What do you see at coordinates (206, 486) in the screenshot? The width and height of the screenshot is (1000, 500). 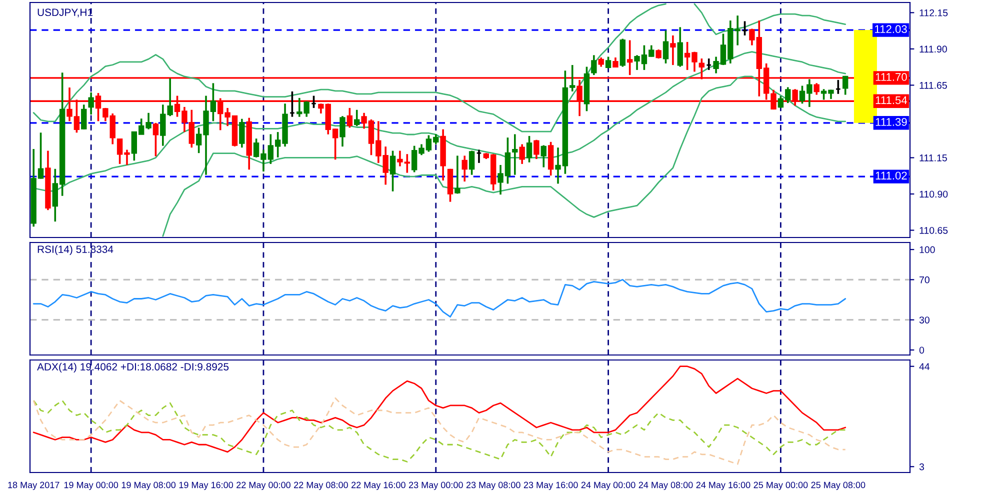 I see `x-tick-label: 19 May 16:00` at bounding box center [206, 486].